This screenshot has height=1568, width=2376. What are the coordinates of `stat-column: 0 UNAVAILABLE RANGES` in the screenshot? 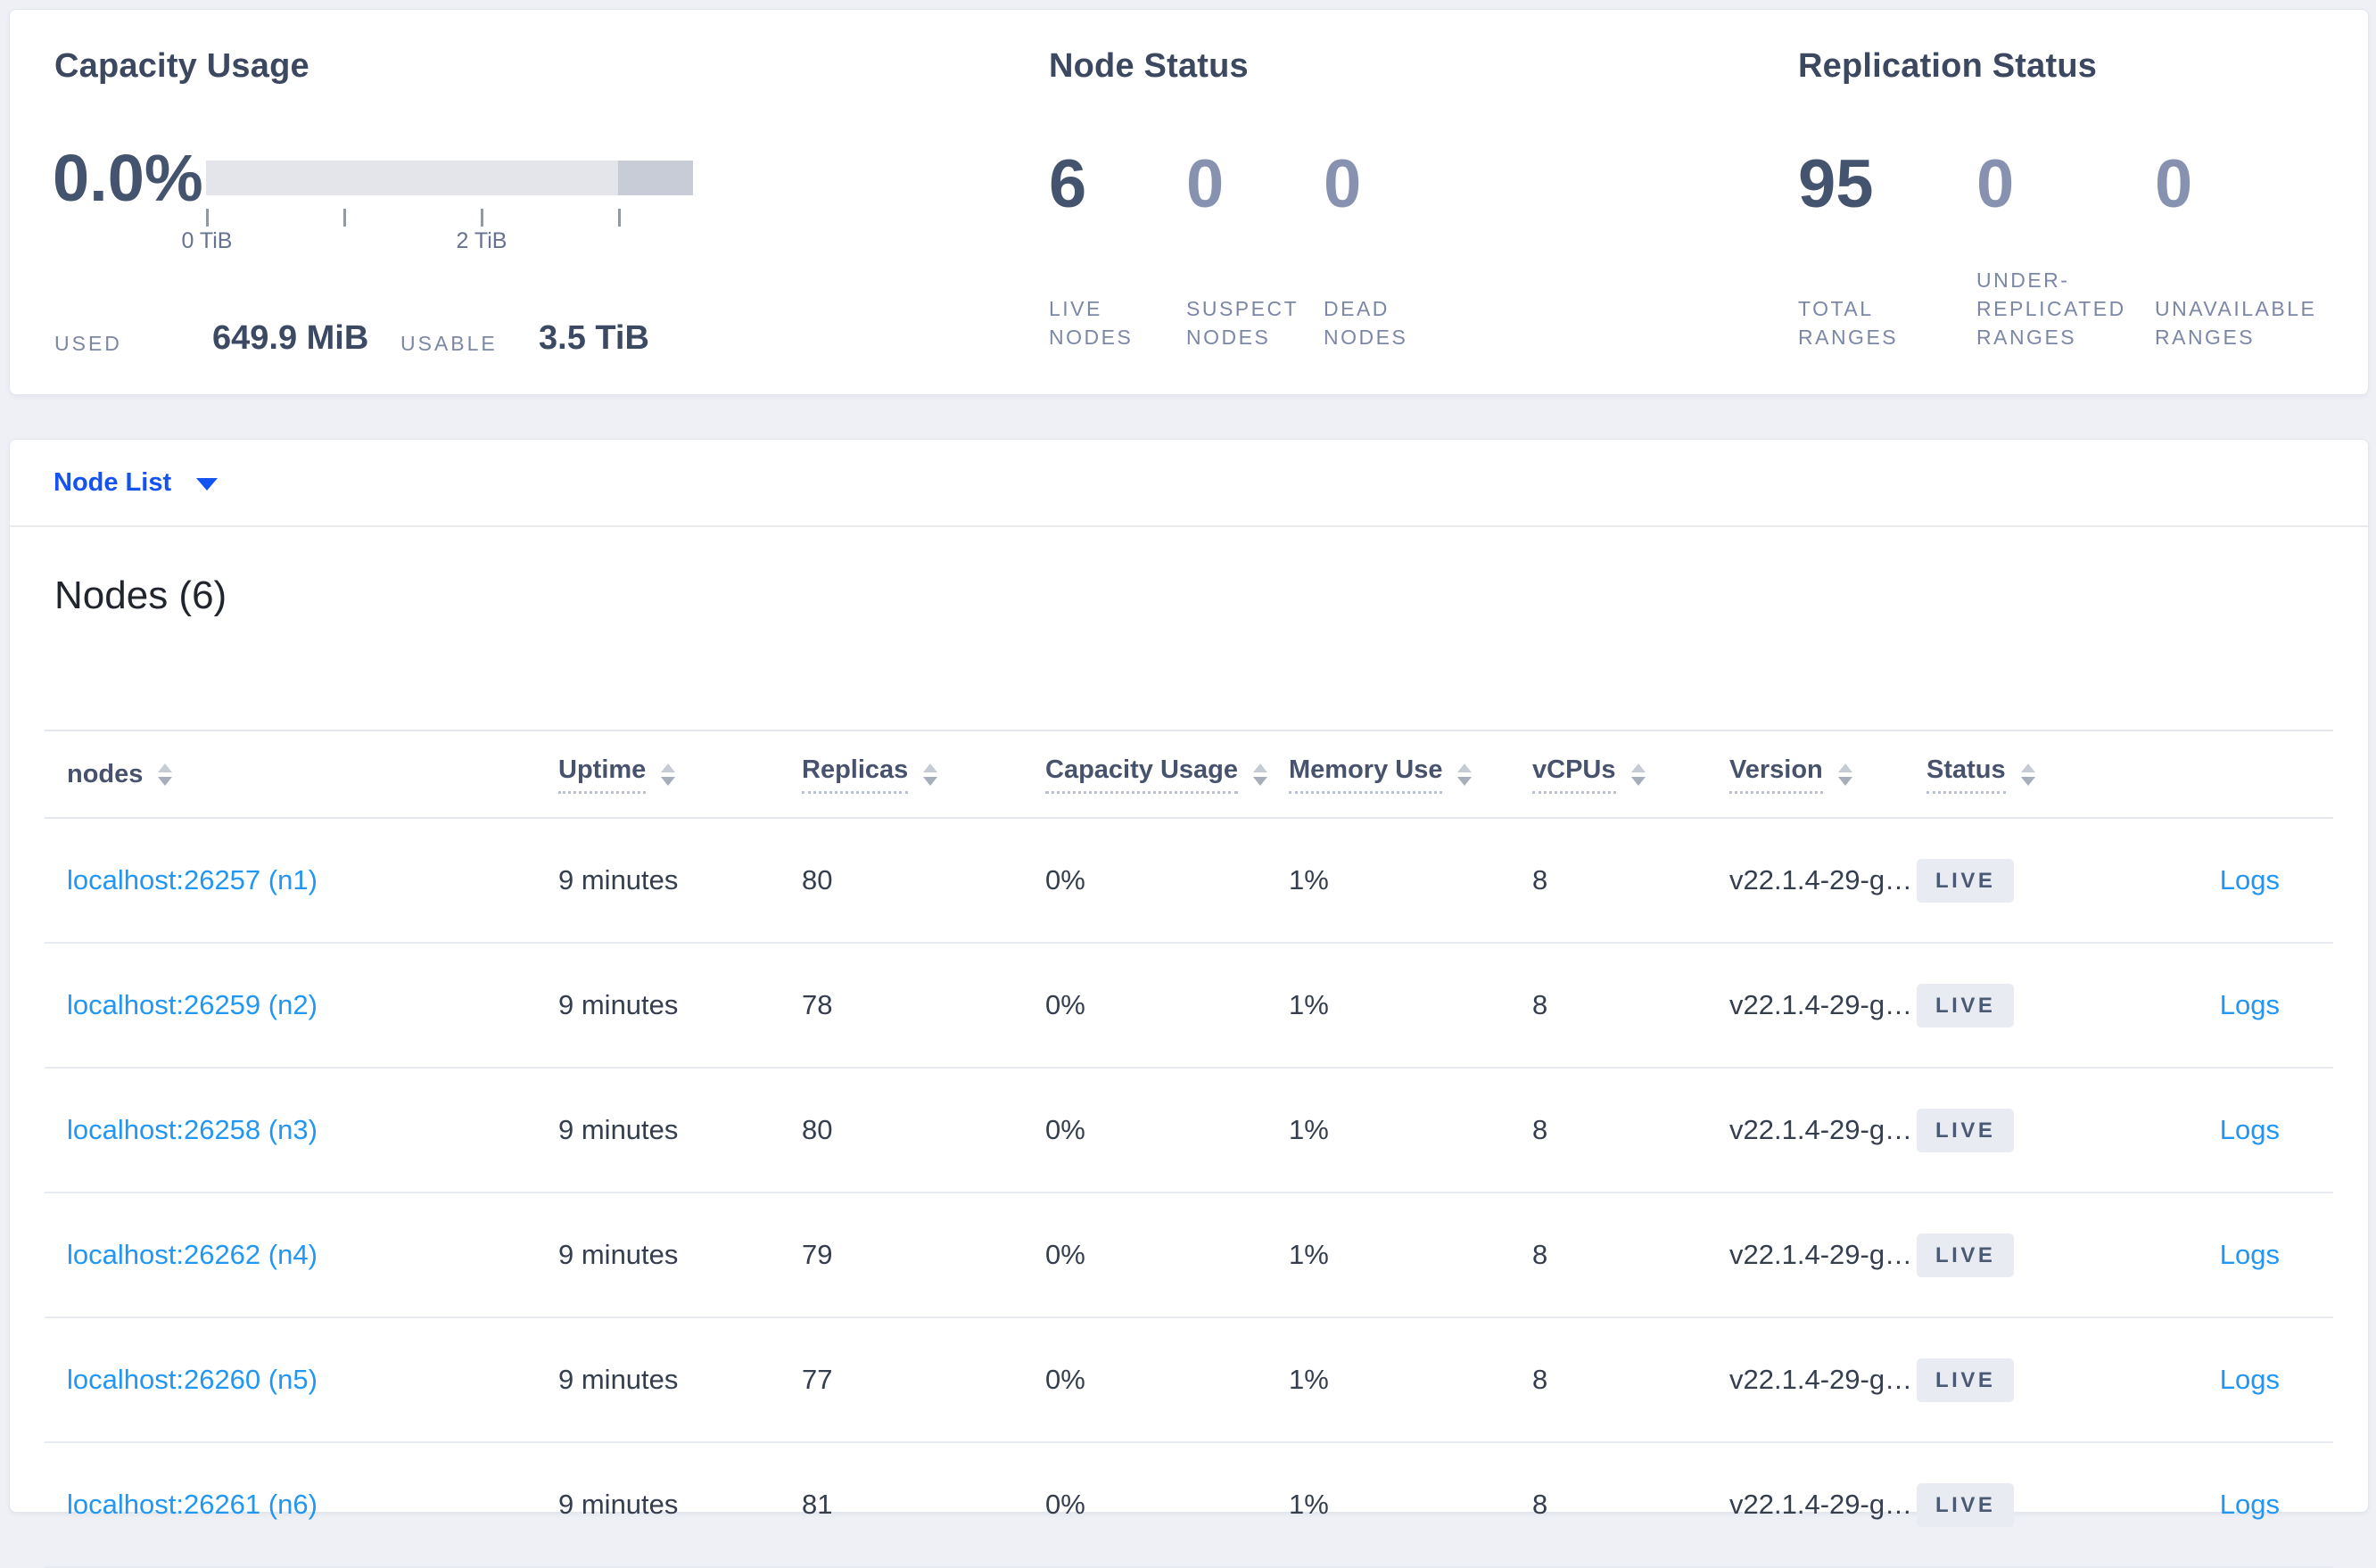 It's located at (2244, 251).